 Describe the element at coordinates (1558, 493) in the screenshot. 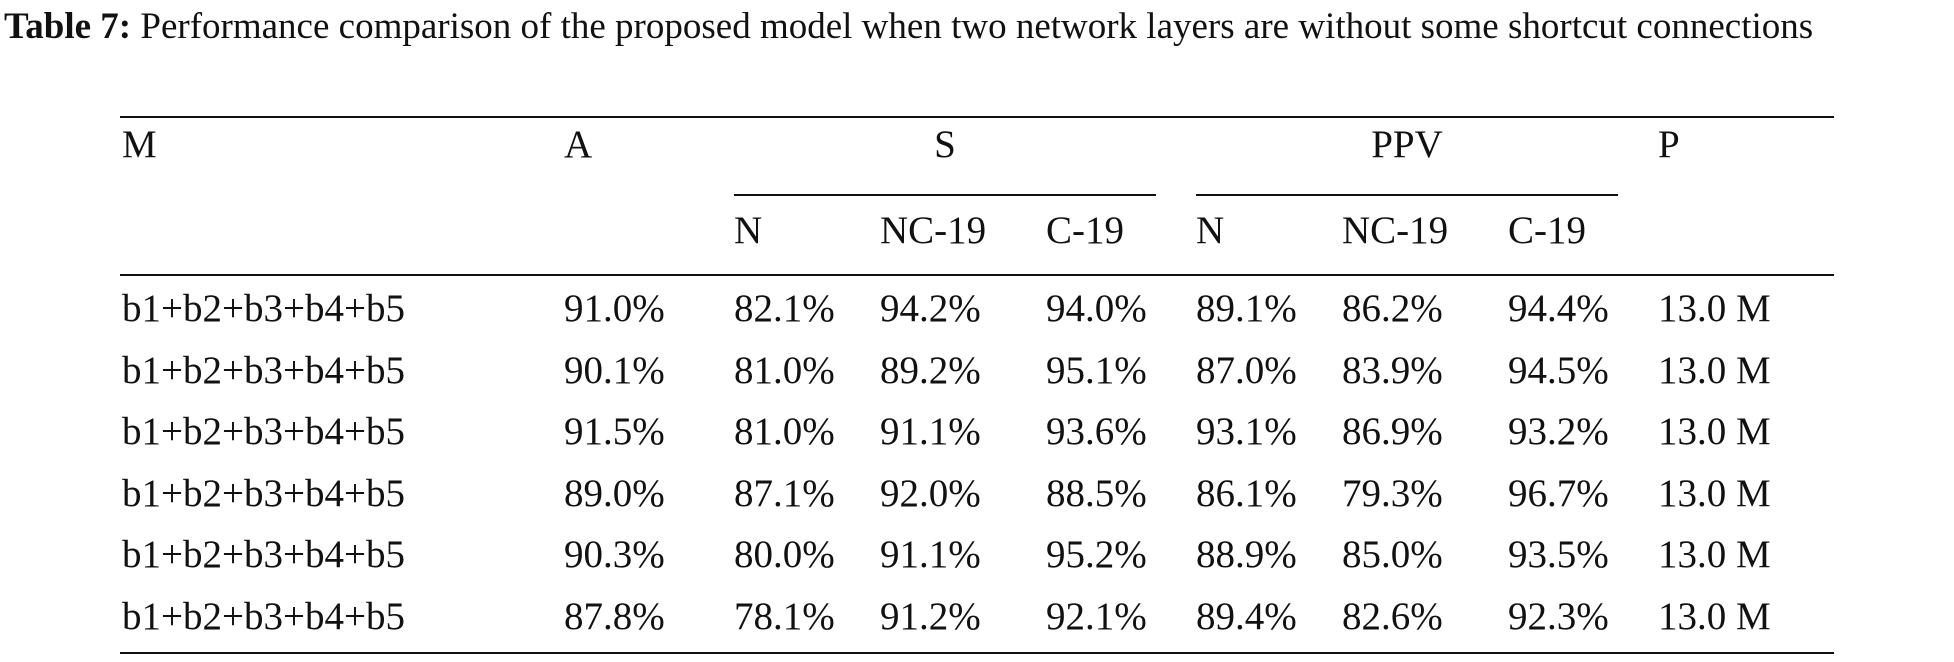

I see `cell-p-c19: 96.7%` at that location.